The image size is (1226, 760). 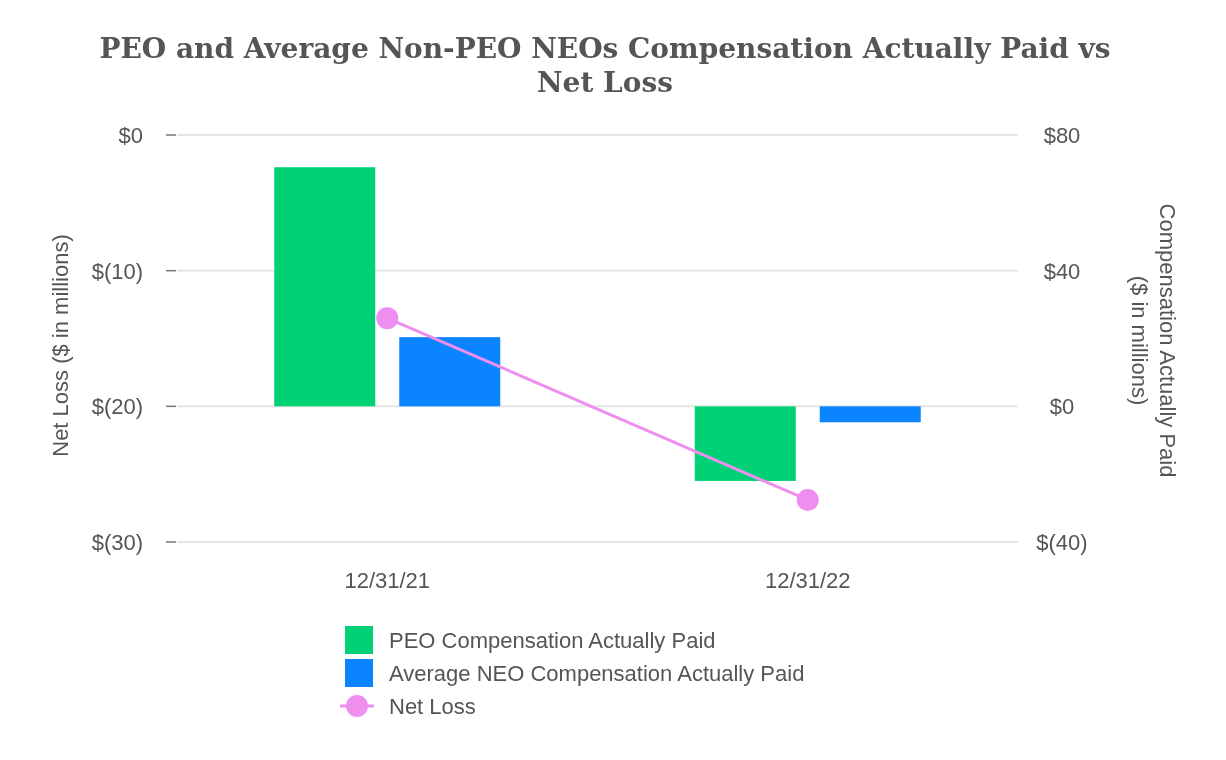 I want to click on legend-label: PEO Compensation Actually Paid, so click(x=552, y=640).